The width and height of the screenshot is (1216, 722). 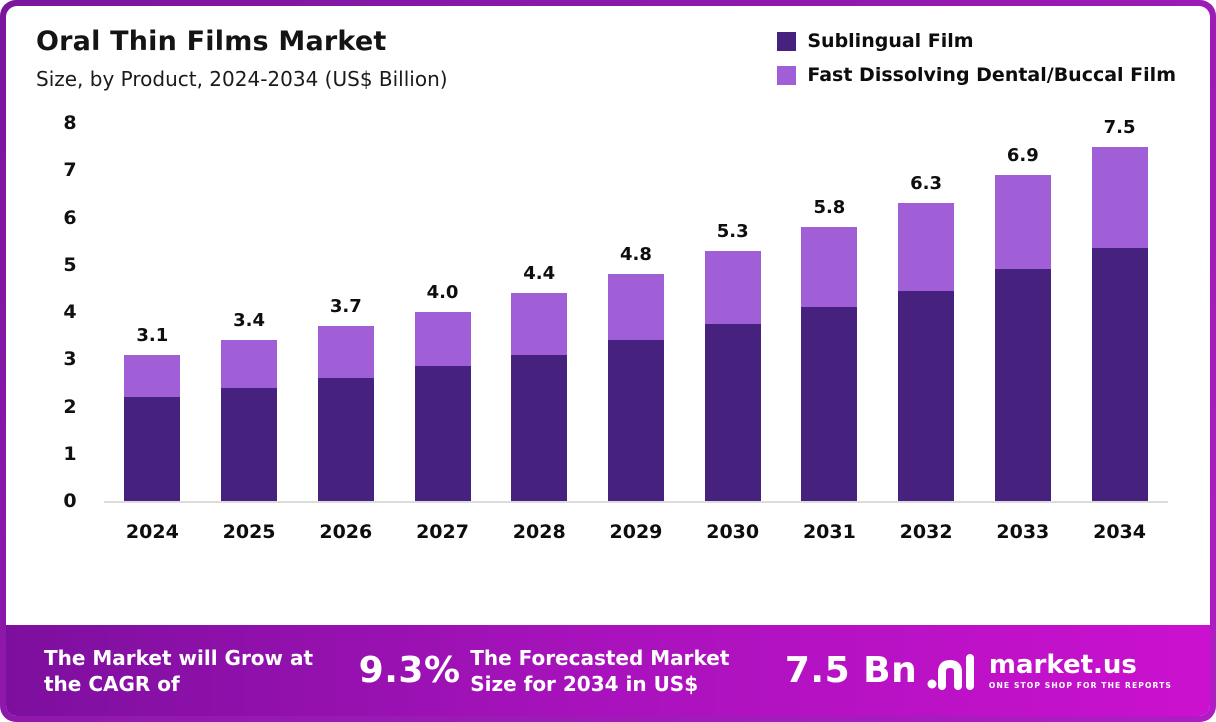 I want to click on brand-tagline: One Stop Shop For The Reports, so click(x=1080, y=685).